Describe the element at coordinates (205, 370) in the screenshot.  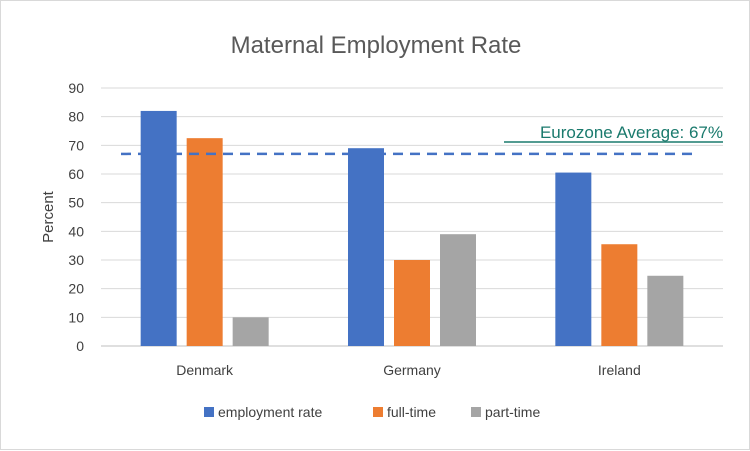
I see `x-category-label: Denmark` at that location.